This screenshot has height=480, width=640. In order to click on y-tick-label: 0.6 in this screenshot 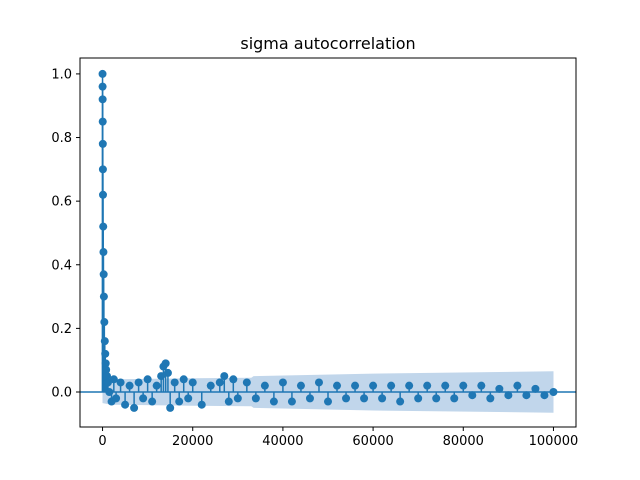, I will do `click(61, 202)`.